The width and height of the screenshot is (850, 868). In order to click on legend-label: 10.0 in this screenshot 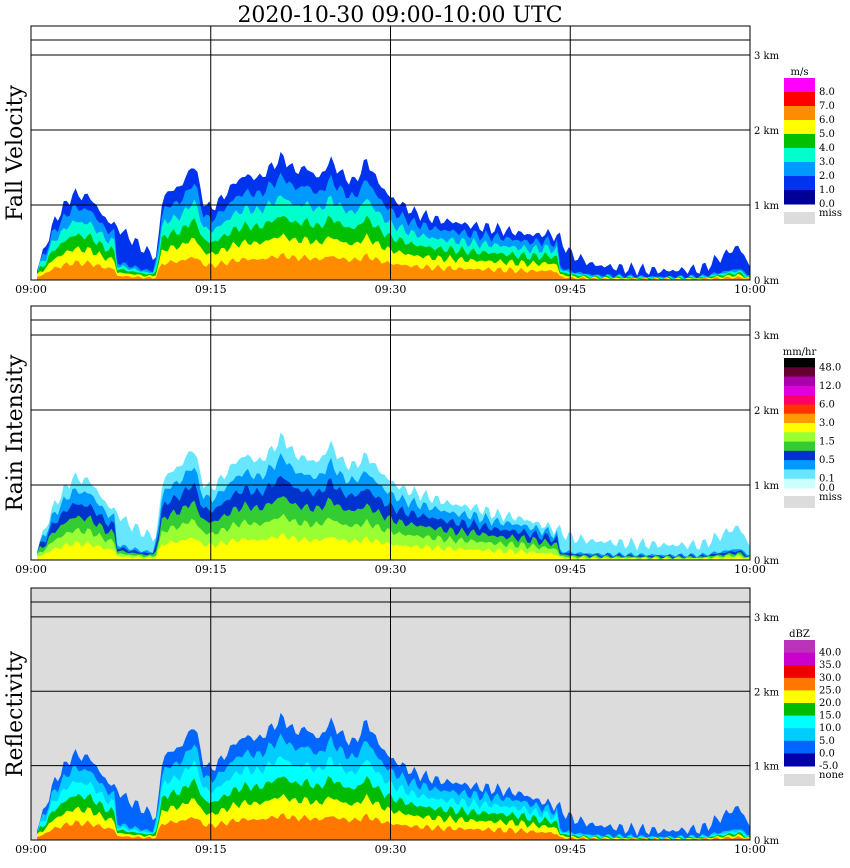, I will do `click(830, 728)`.